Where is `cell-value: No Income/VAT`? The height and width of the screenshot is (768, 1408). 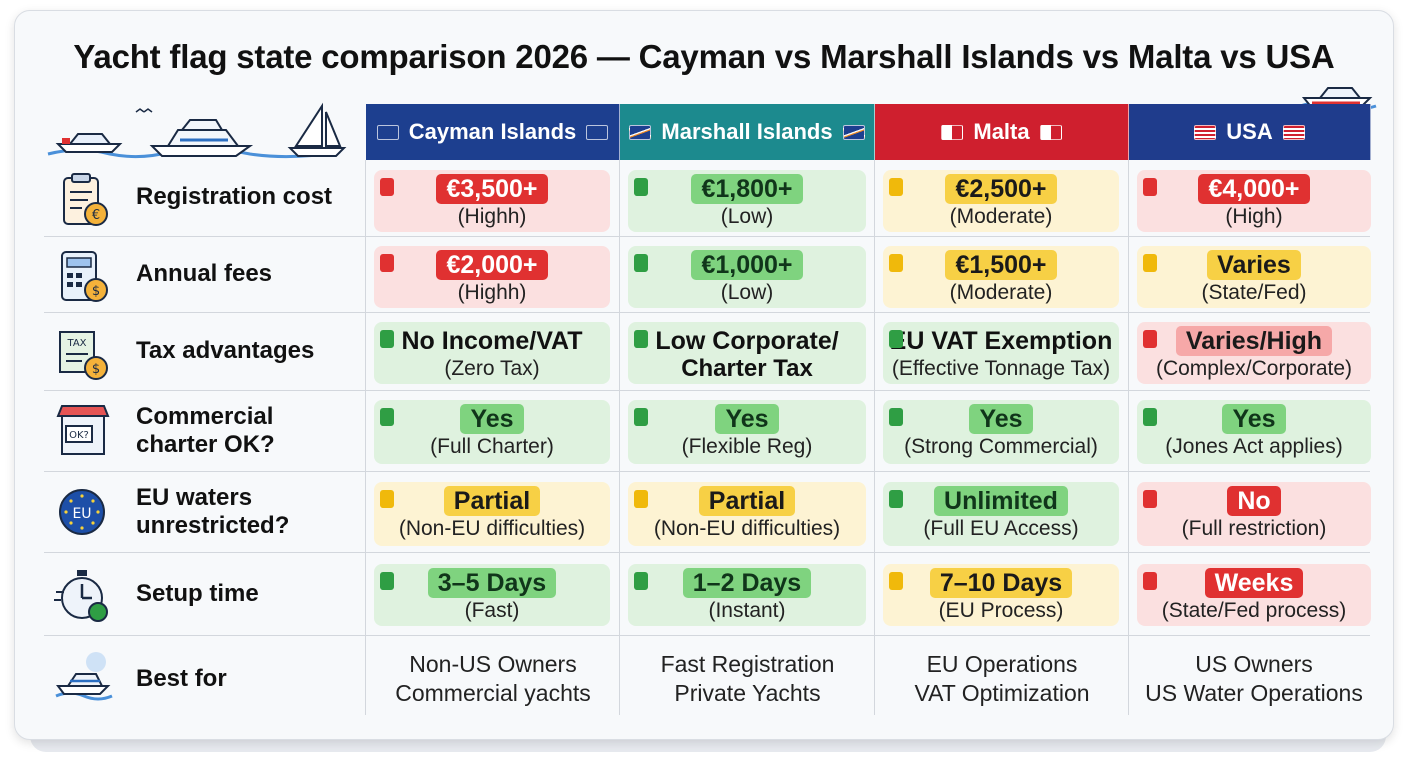
cell-value: No Income/VAT is located at coordinates (492, 341).